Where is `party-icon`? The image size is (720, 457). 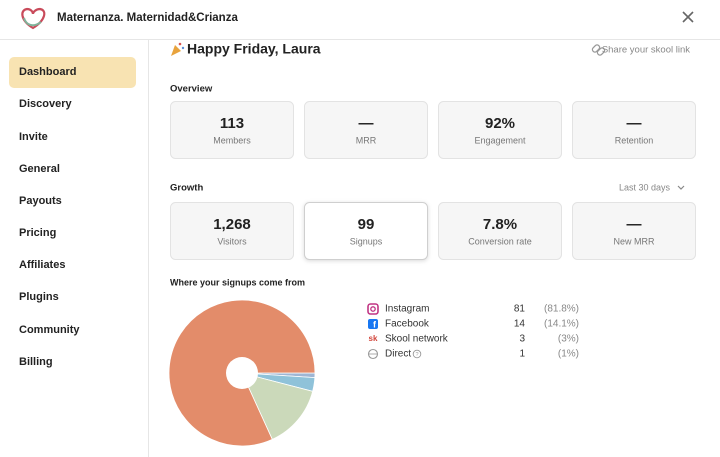
party-icon is located at coordinates (178, 49).